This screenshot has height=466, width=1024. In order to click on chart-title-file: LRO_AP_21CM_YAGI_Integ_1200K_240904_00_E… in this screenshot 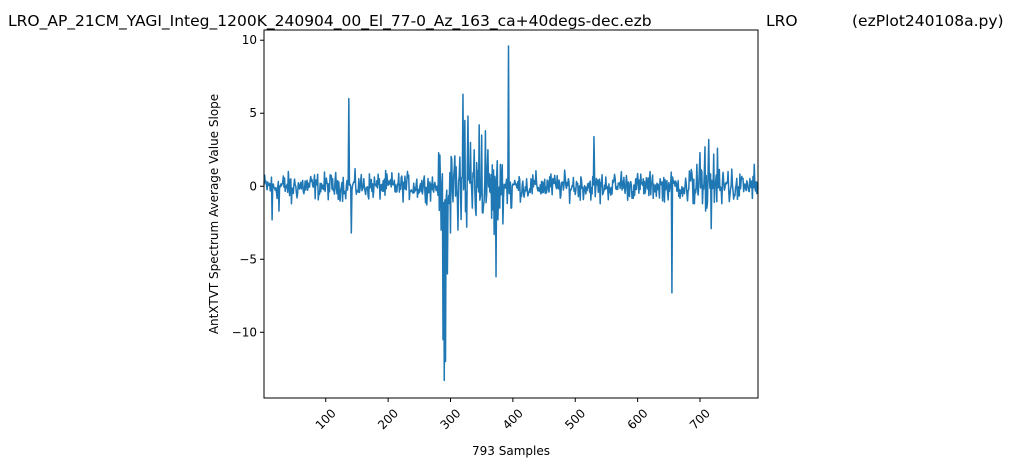, I will do `click(330, 21)`.